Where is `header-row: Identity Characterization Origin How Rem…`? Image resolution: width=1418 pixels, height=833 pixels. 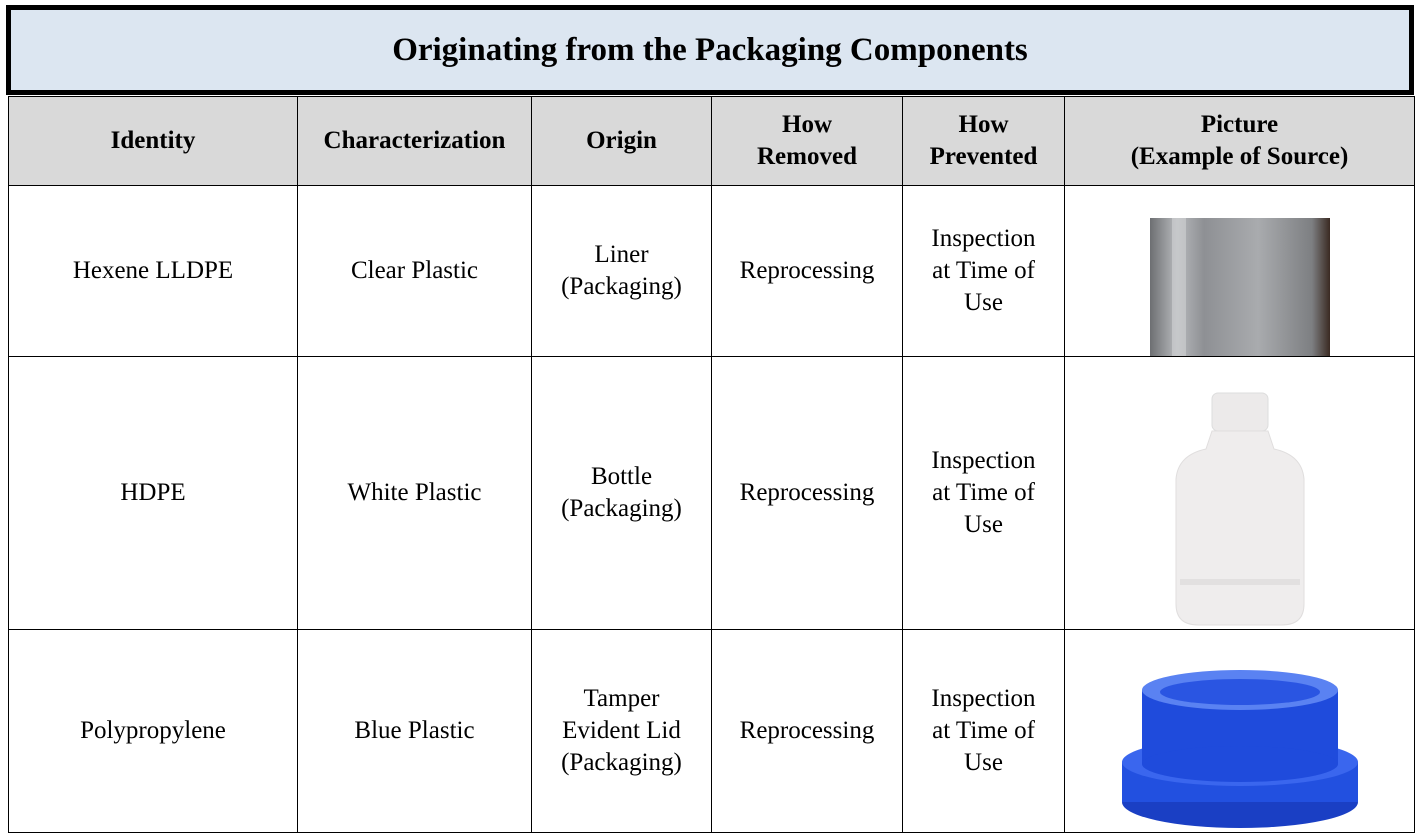
header-row: Identity Characterization Origin How Rem… is located at coordinates (711, 141).